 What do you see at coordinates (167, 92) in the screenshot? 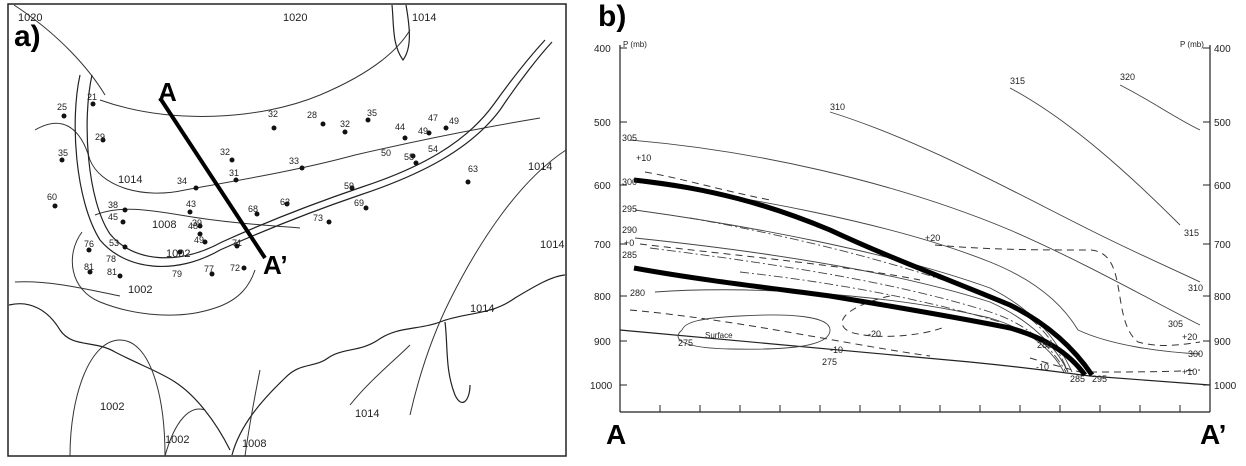
I see `section-start-label: A` at bounding box center [167, 92].